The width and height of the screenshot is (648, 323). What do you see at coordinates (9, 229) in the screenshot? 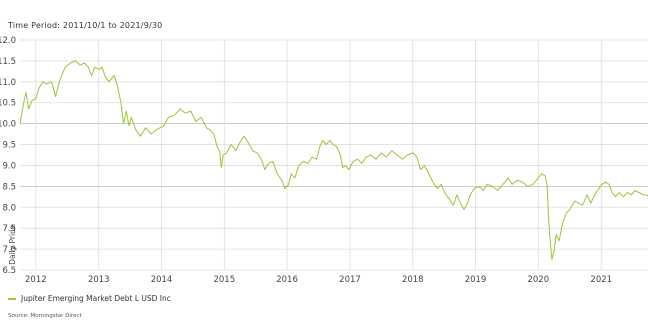
I see `y-tick-label: 7.5` at bounding box center [9, 229].